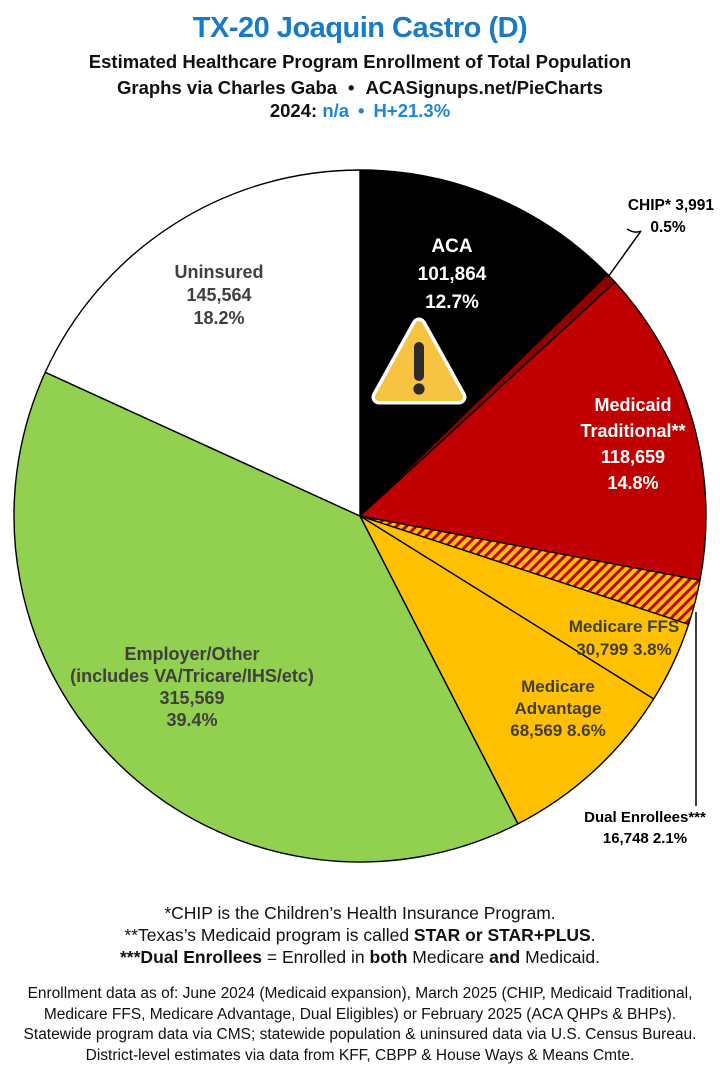 This screenshot has height=1070, width=720. I want to click on label-line: Advantage, so click(558, 708).